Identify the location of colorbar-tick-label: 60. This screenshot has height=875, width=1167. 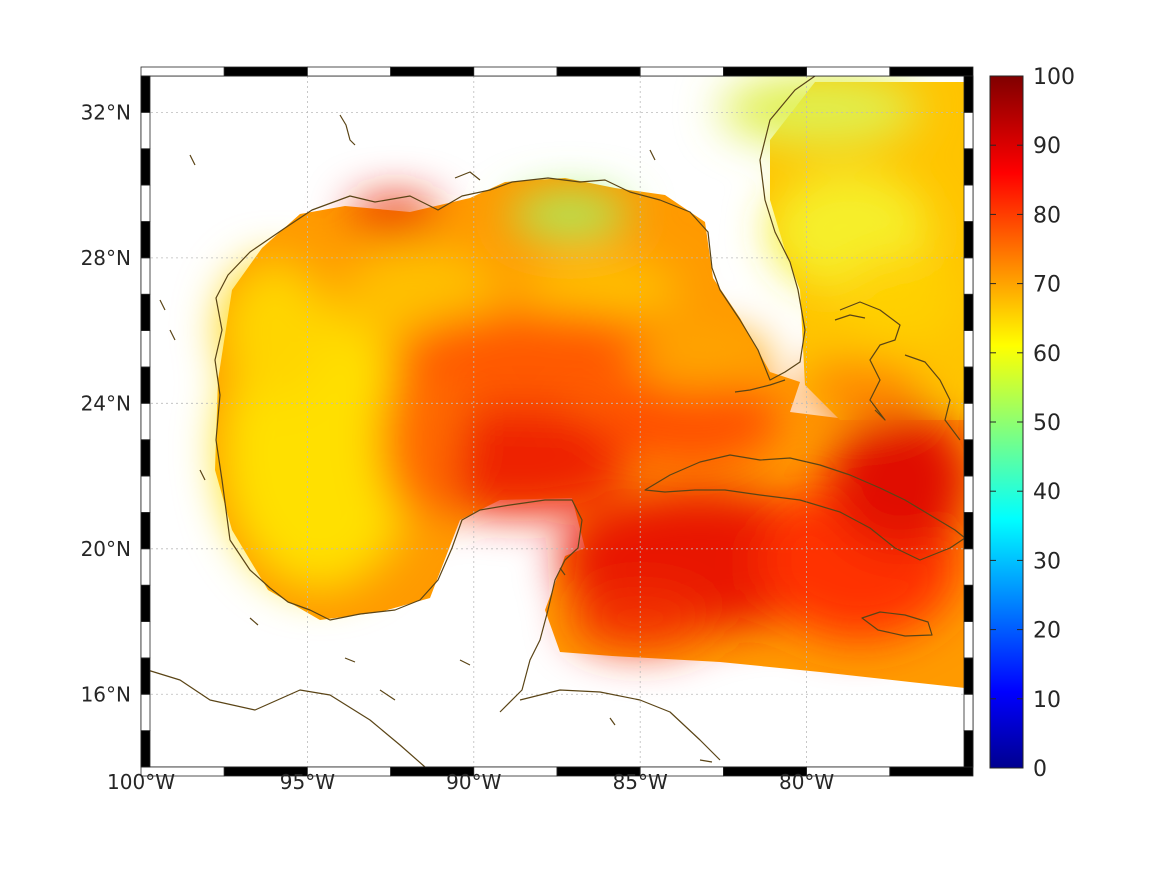
(1047, 354).